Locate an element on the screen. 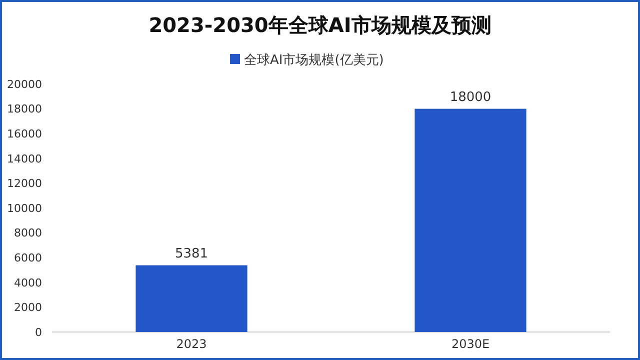  y-tick-label: 6000 is located at coordinates (28, 257).